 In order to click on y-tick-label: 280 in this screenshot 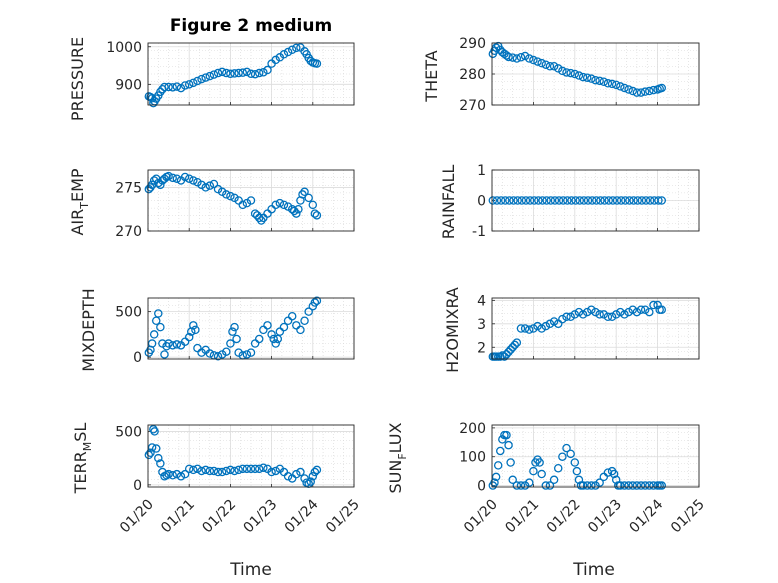, I will do `click(472, 75)`.